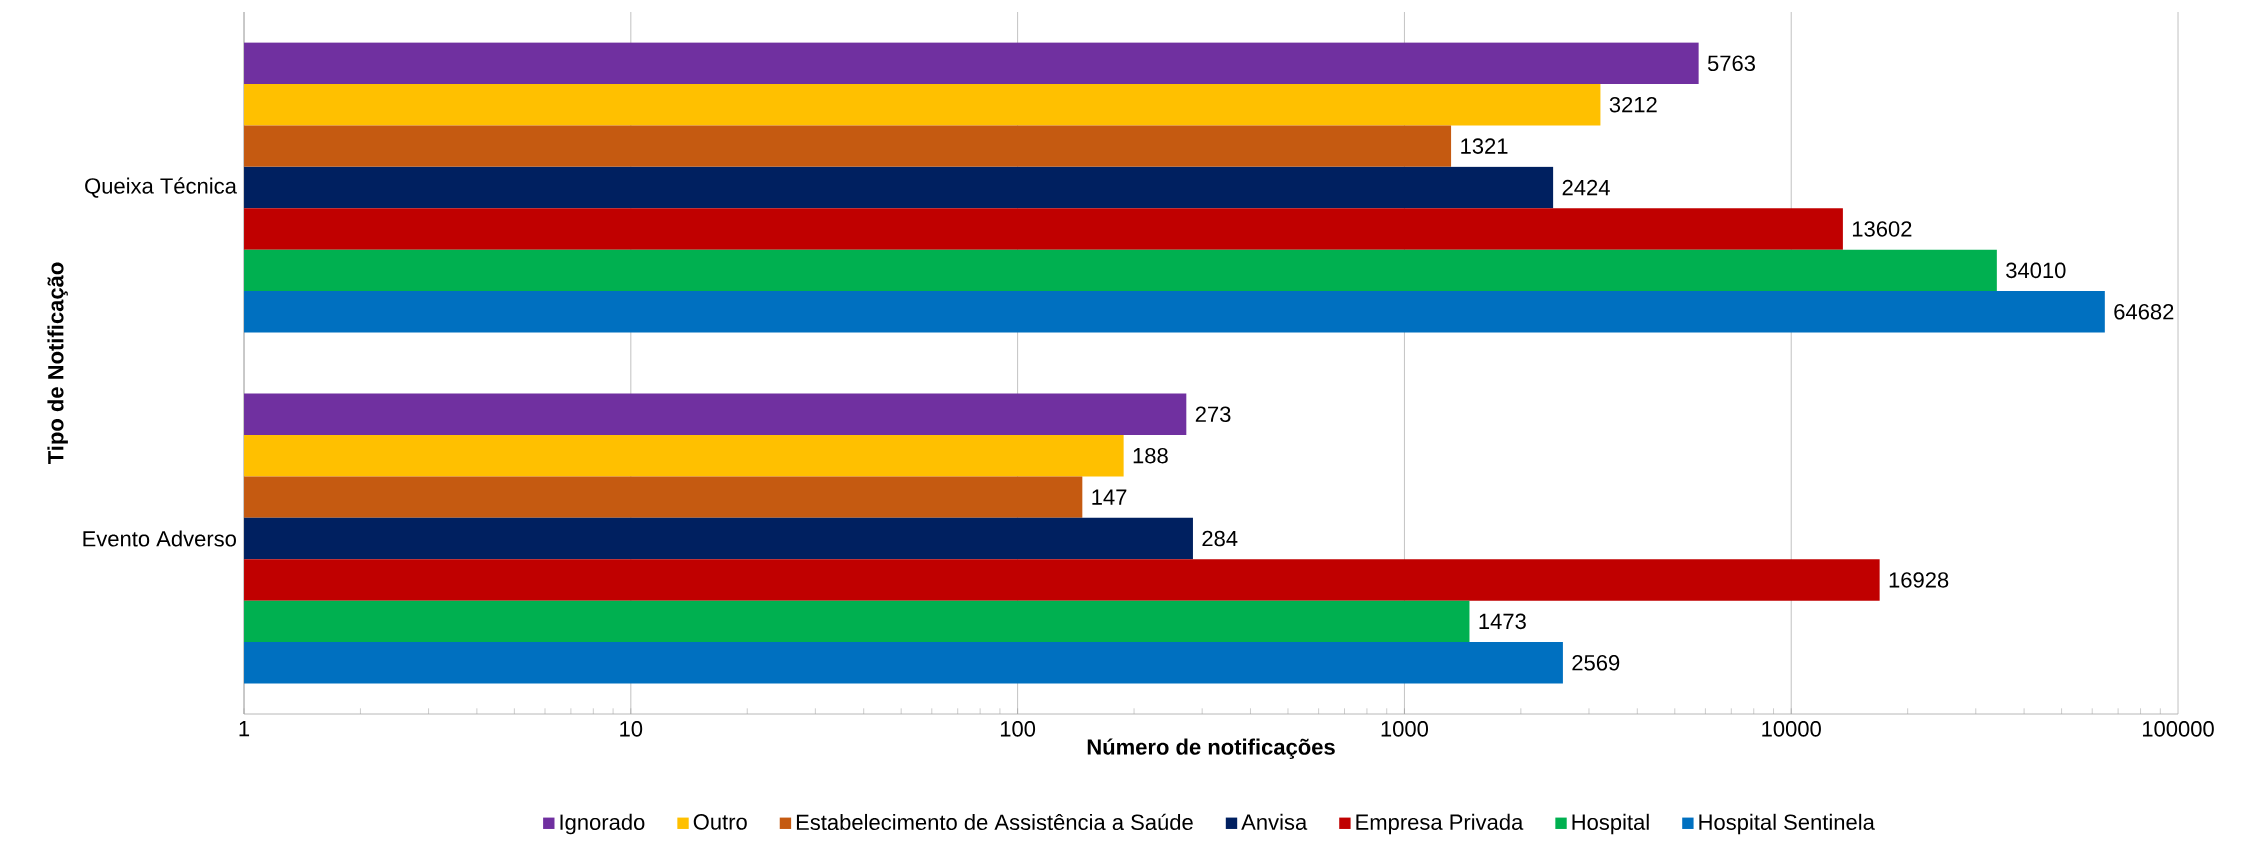  I want to click on data-label: 3212, so click(1633, 104).